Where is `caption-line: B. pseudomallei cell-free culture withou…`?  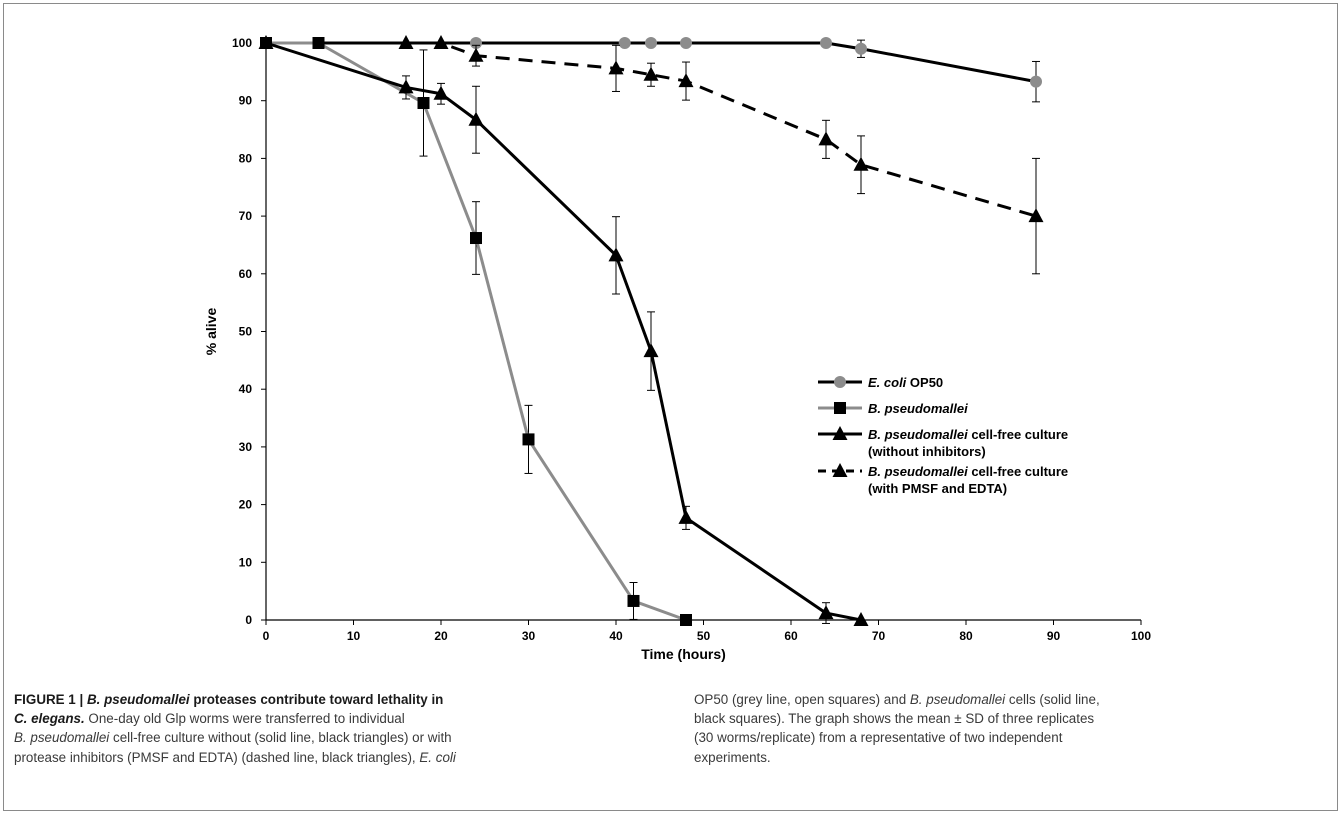 caption-line: B. pseudomallei cell-free culture withou… is located at coordinates (336, 737).